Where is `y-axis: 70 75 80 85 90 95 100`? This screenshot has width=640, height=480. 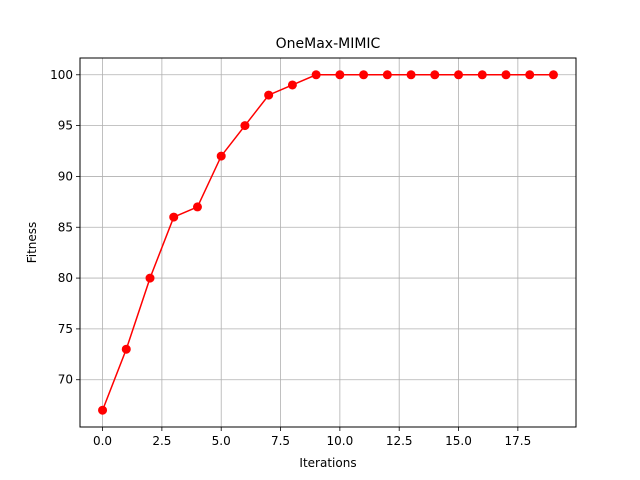
y-axis: 70 75 80 85 90 95 100 is located at coordinates (65, 227).